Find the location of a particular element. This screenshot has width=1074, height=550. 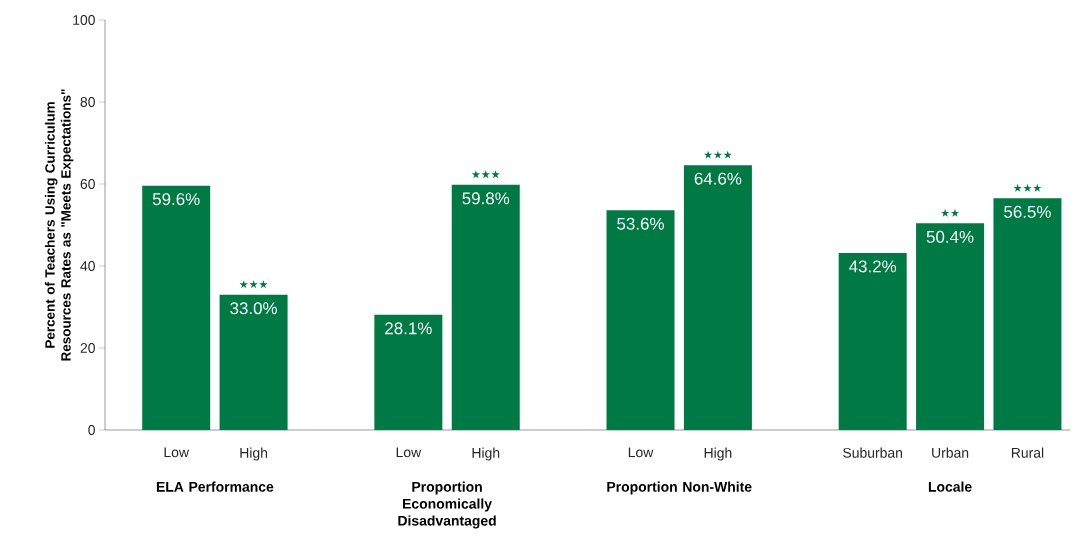

y-tick-label: 0 is located at coordinates (91, 430).